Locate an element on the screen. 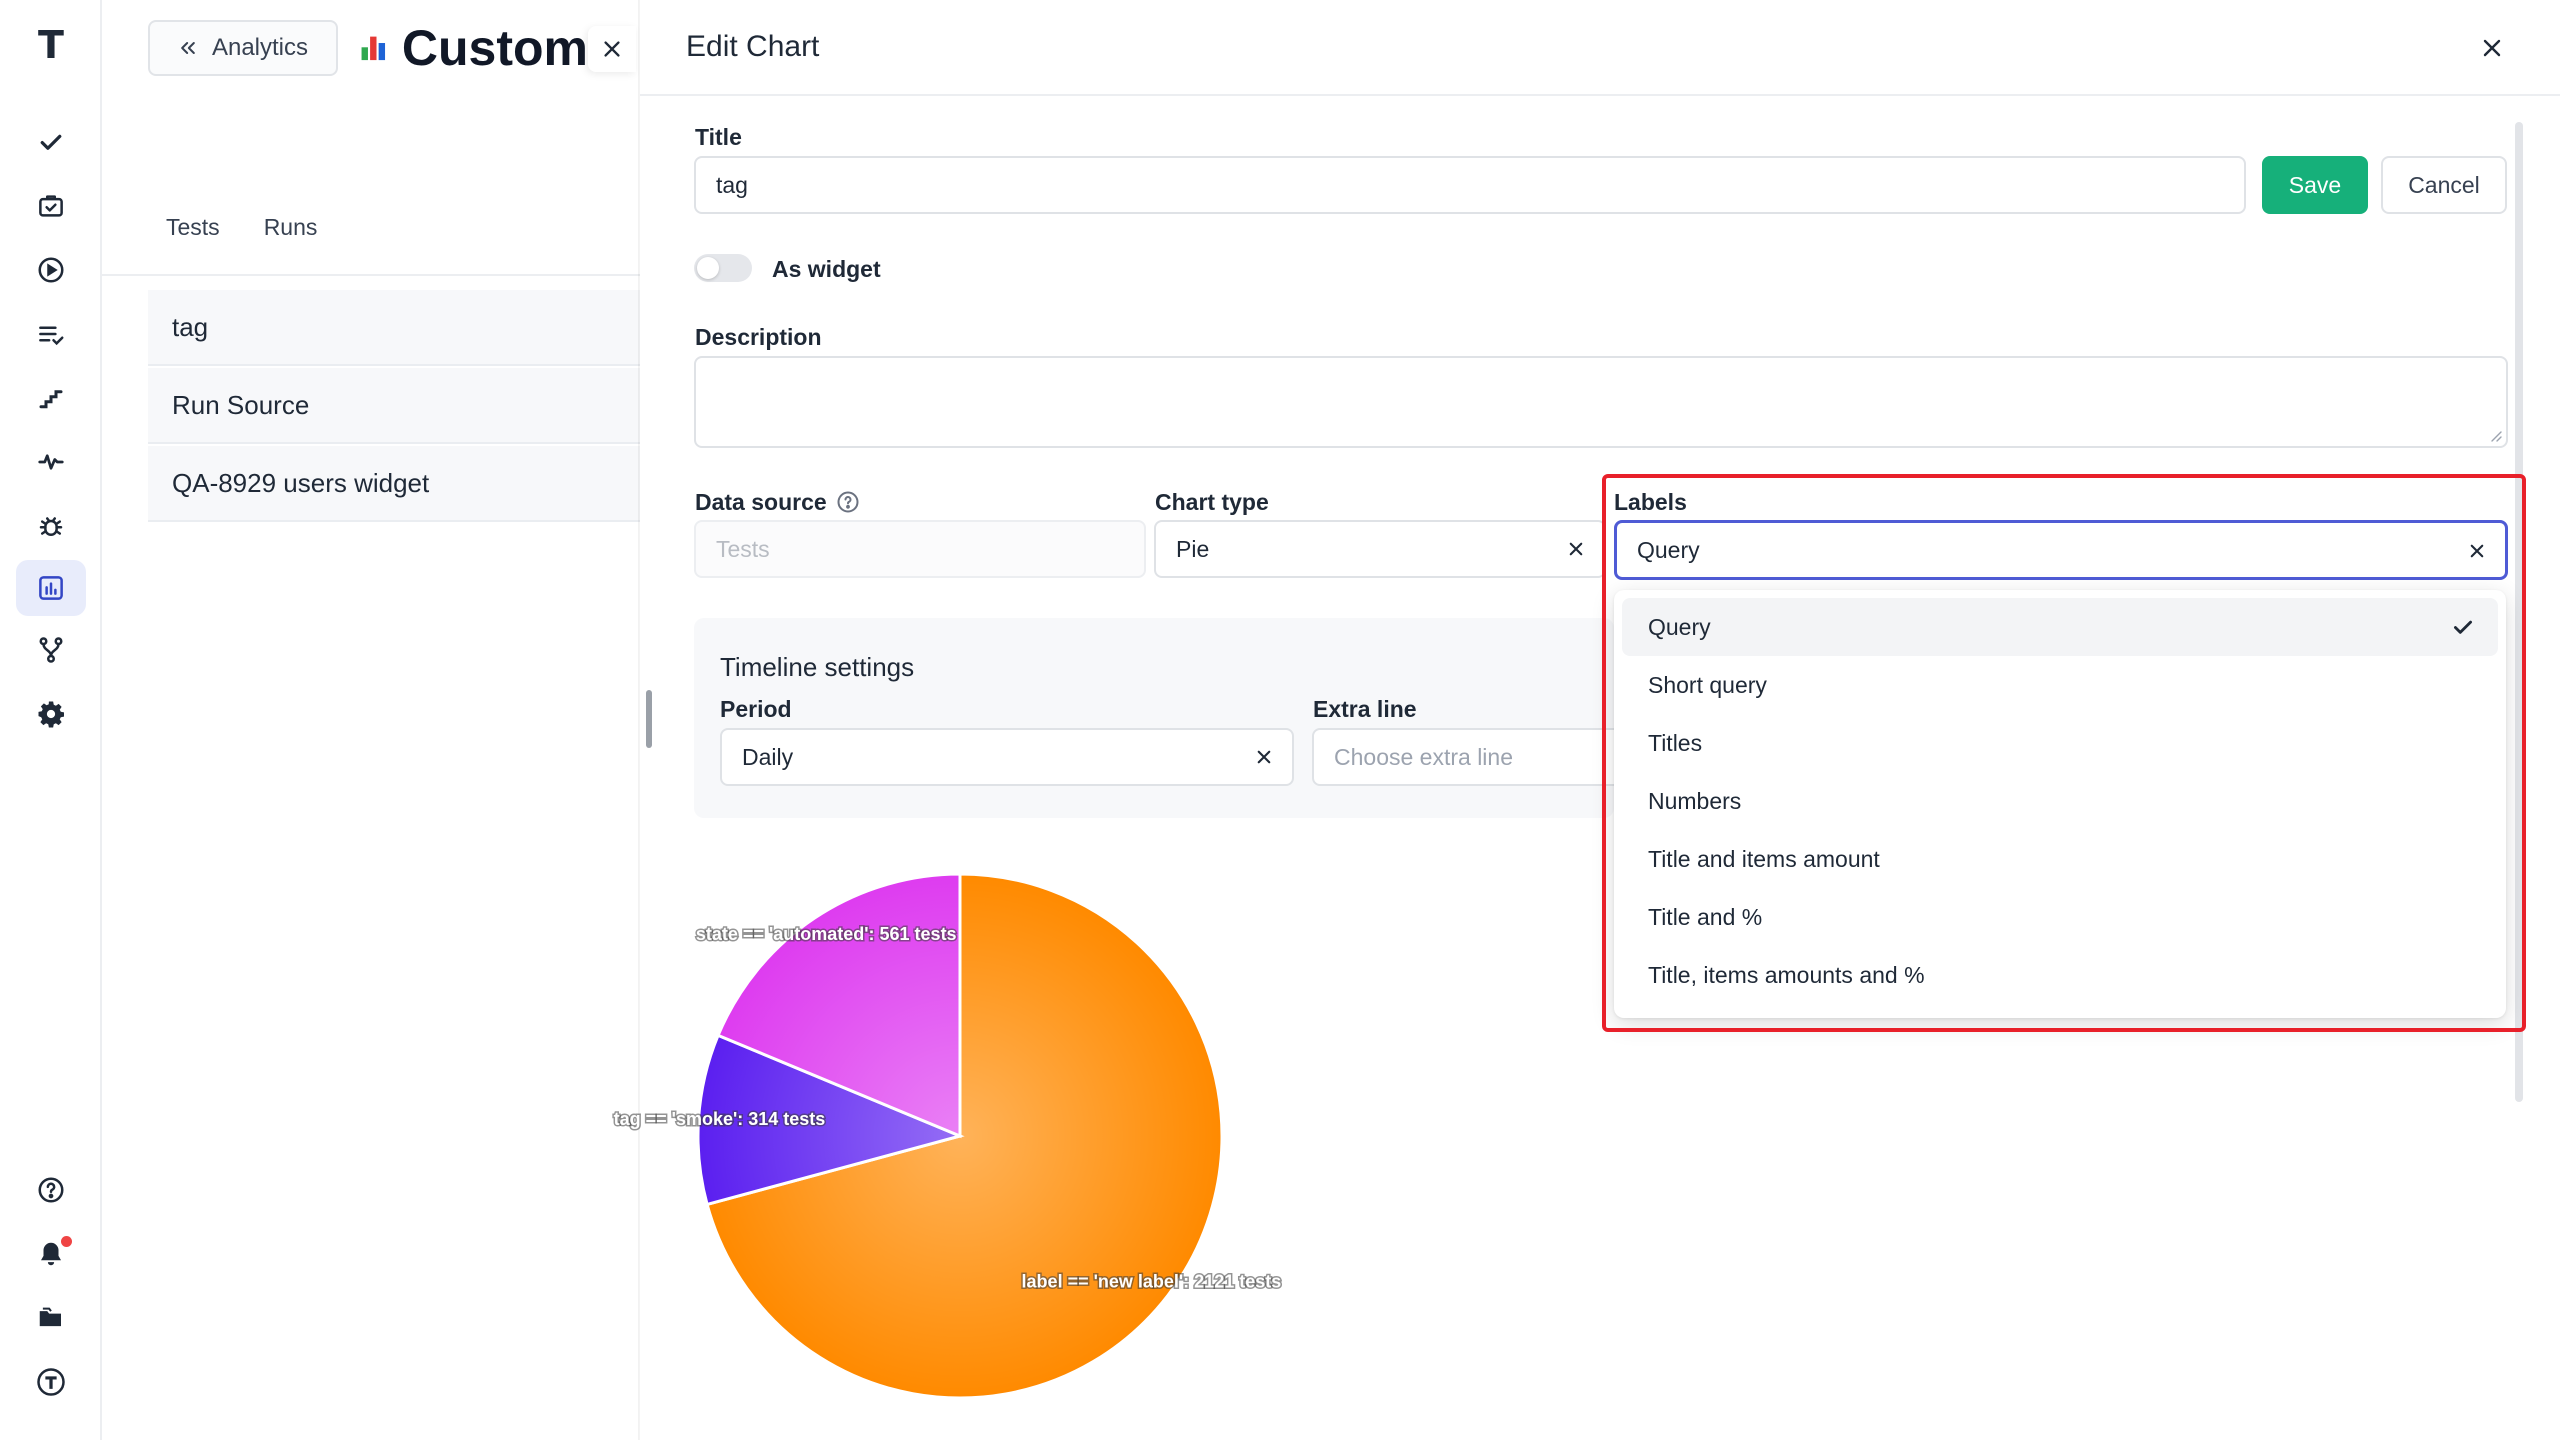  icon-rail: T is located at coordinates (51, 720).